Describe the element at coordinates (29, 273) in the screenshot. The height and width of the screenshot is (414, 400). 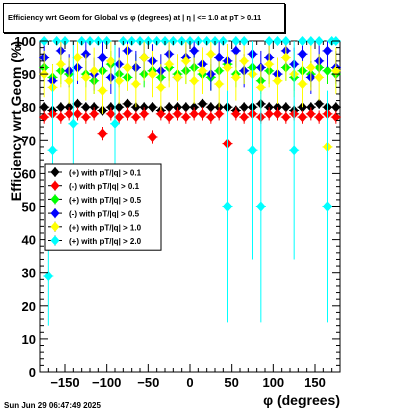
I see `y-tick-label: 30` at that location.